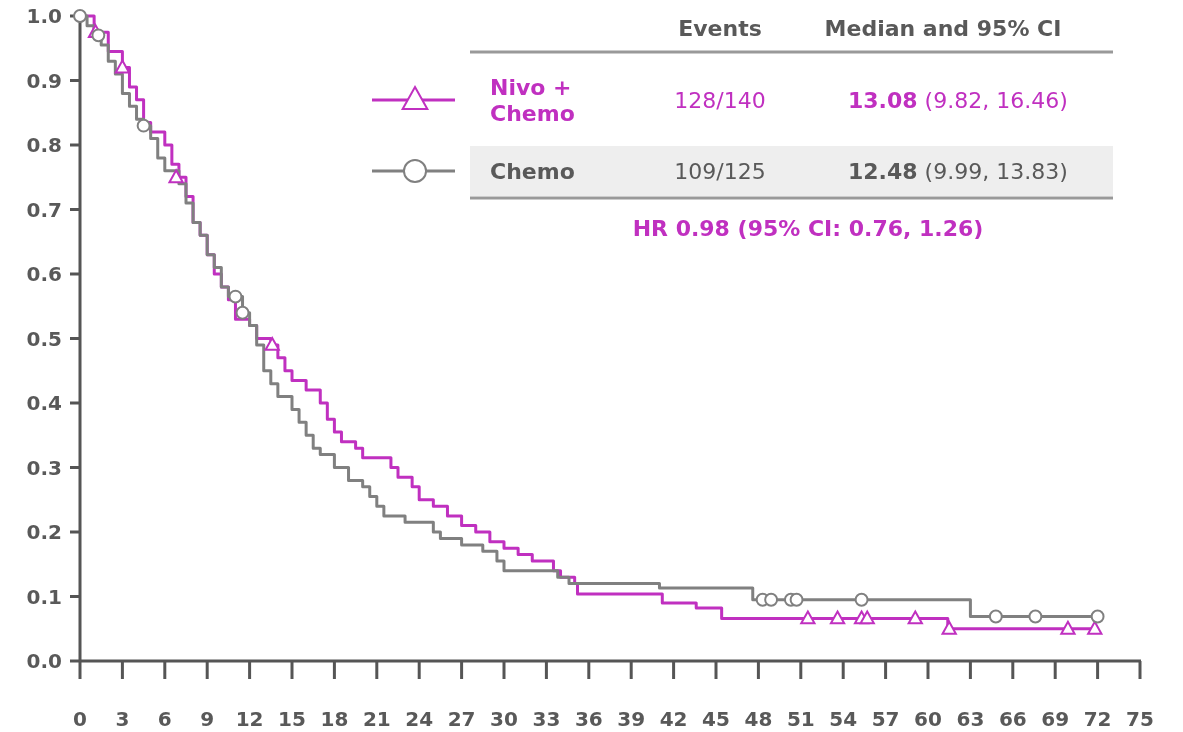 This screenshot has width=1183, height=732. What do you see at coordinates (44, 16) in the screenshot?
I see `text: 1.0` at bounding box center [44, 16].